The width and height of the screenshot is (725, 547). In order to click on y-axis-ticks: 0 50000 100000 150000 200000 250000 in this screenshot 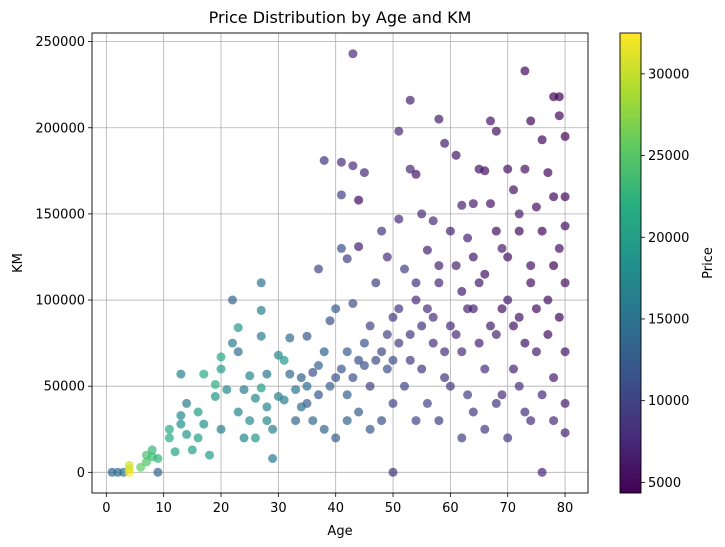, I will do `click(63, 258)`.